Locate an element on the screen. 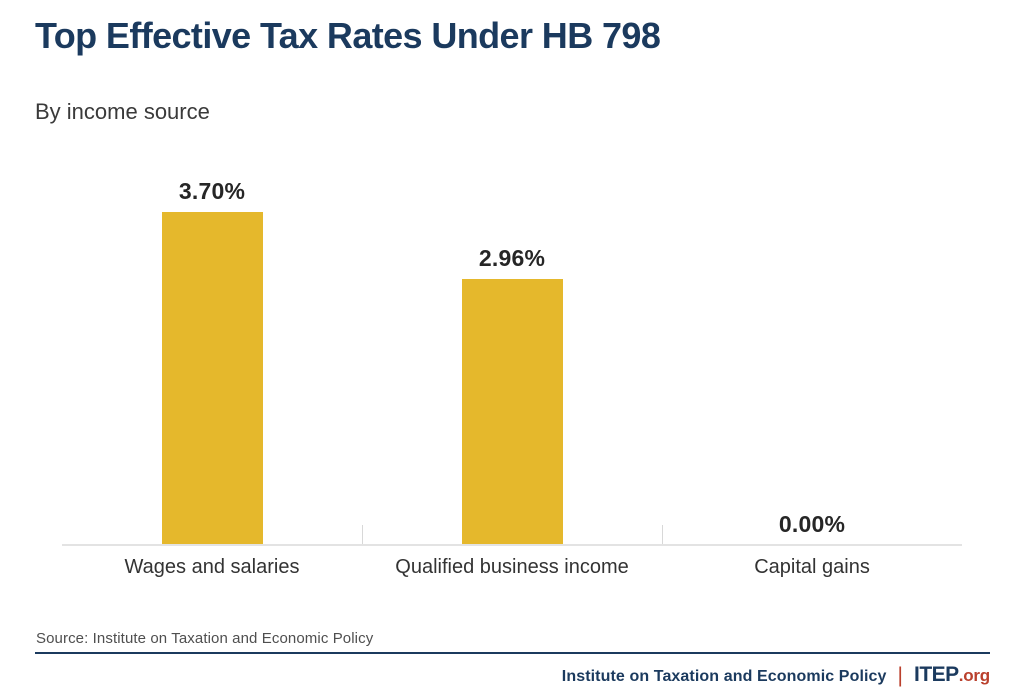 This screenshot has width=1024, height=696. value-label-wages-and-salaries: 3.70% is located at coordinates (212, 191).